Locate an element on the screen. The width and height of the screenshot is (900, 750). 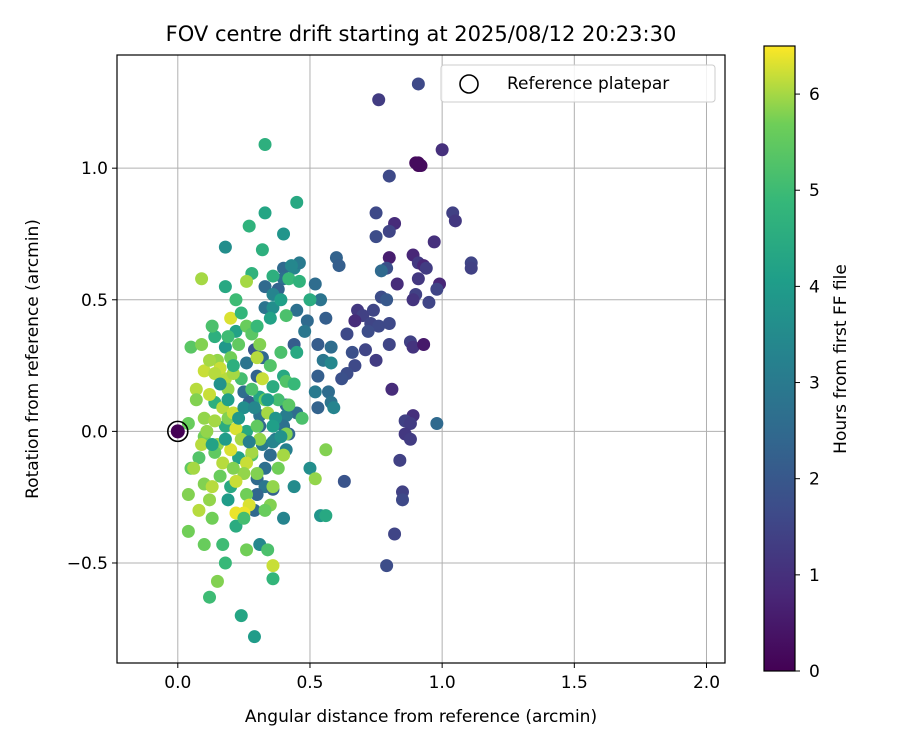
x-tick-label: 0.0 is located at coordinates (177, 683).